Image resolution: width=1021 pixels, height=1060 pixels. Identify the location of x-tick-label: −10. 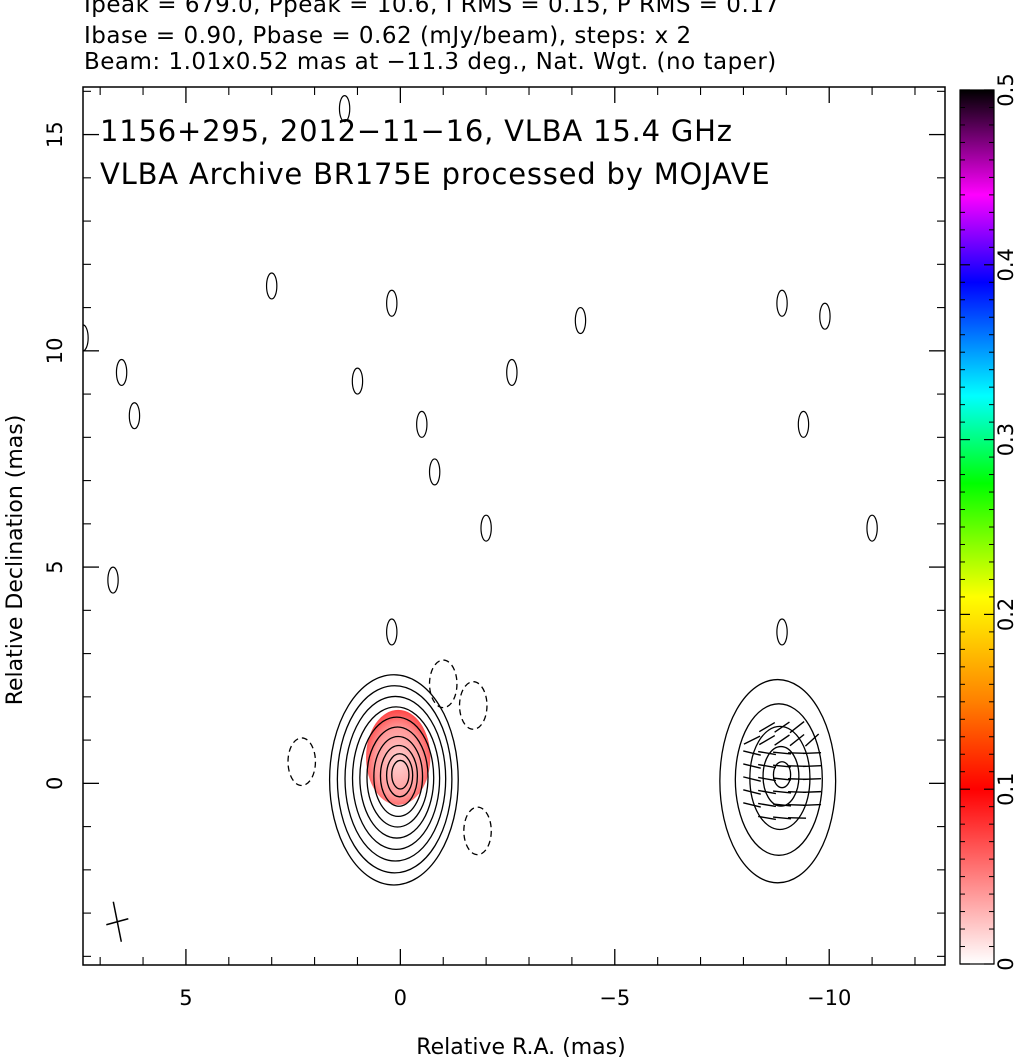
(829, 998).